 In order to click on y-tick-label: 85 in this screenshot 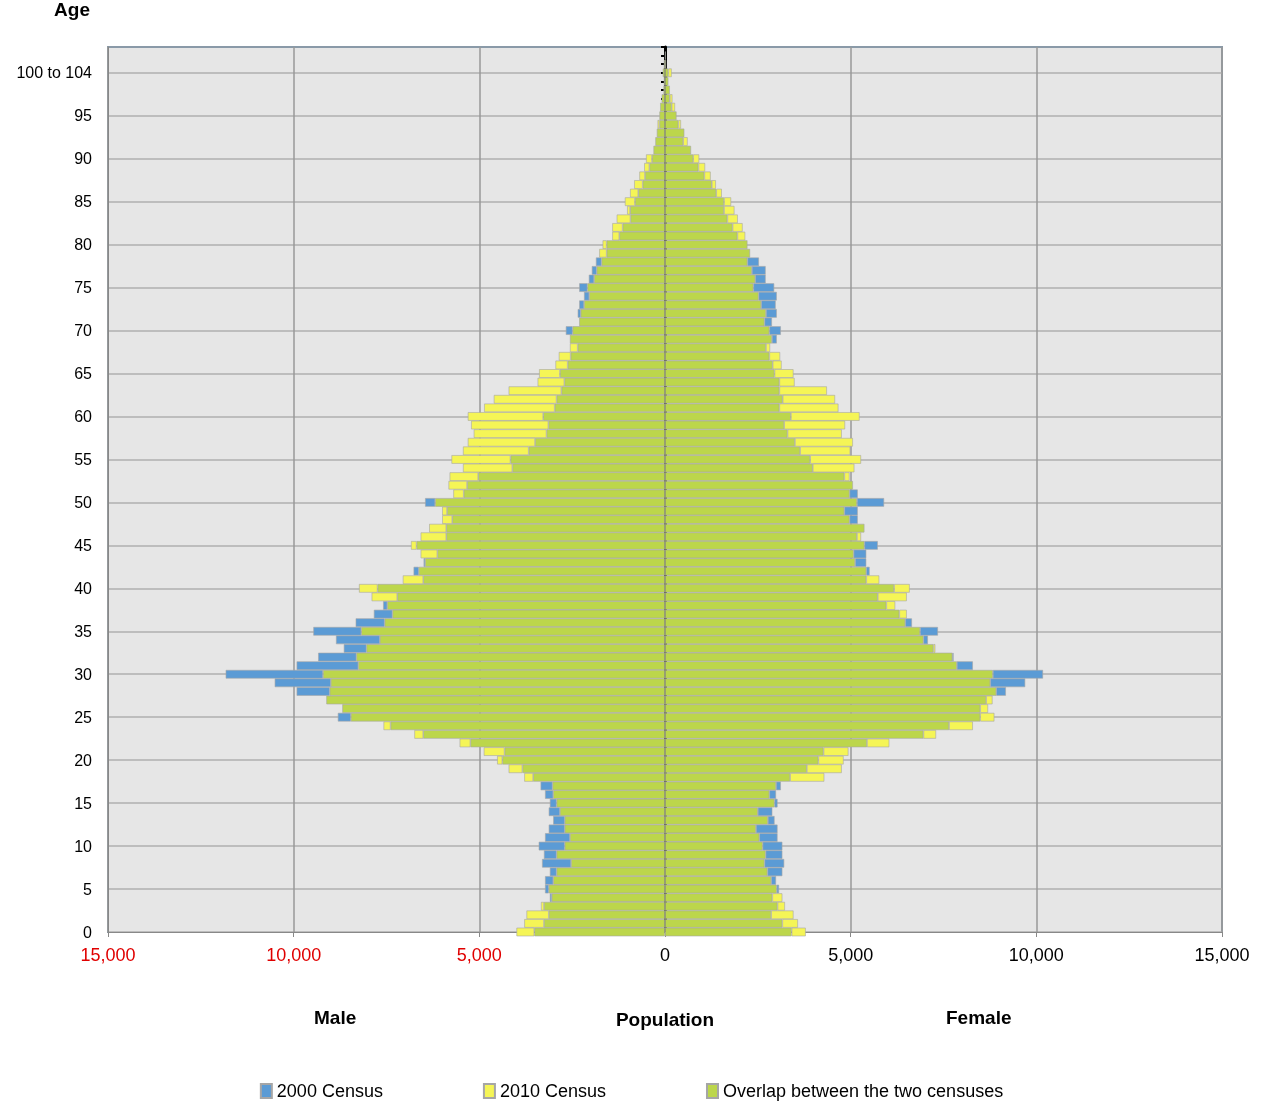, I will do `click(83, 202)`.